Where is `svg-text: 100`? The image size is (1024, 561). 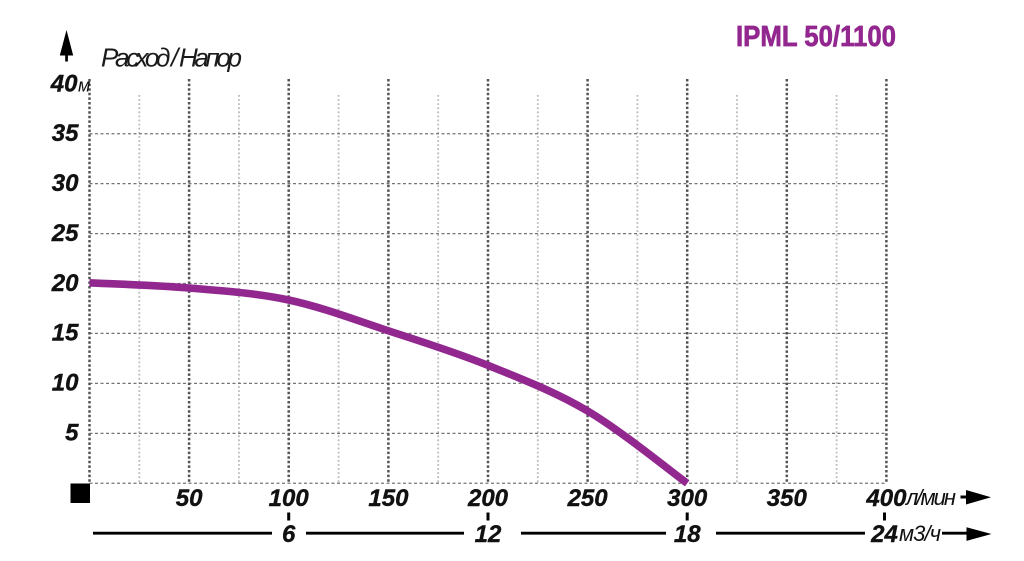 svg-text: 100 is located at coordinates (289, 498).